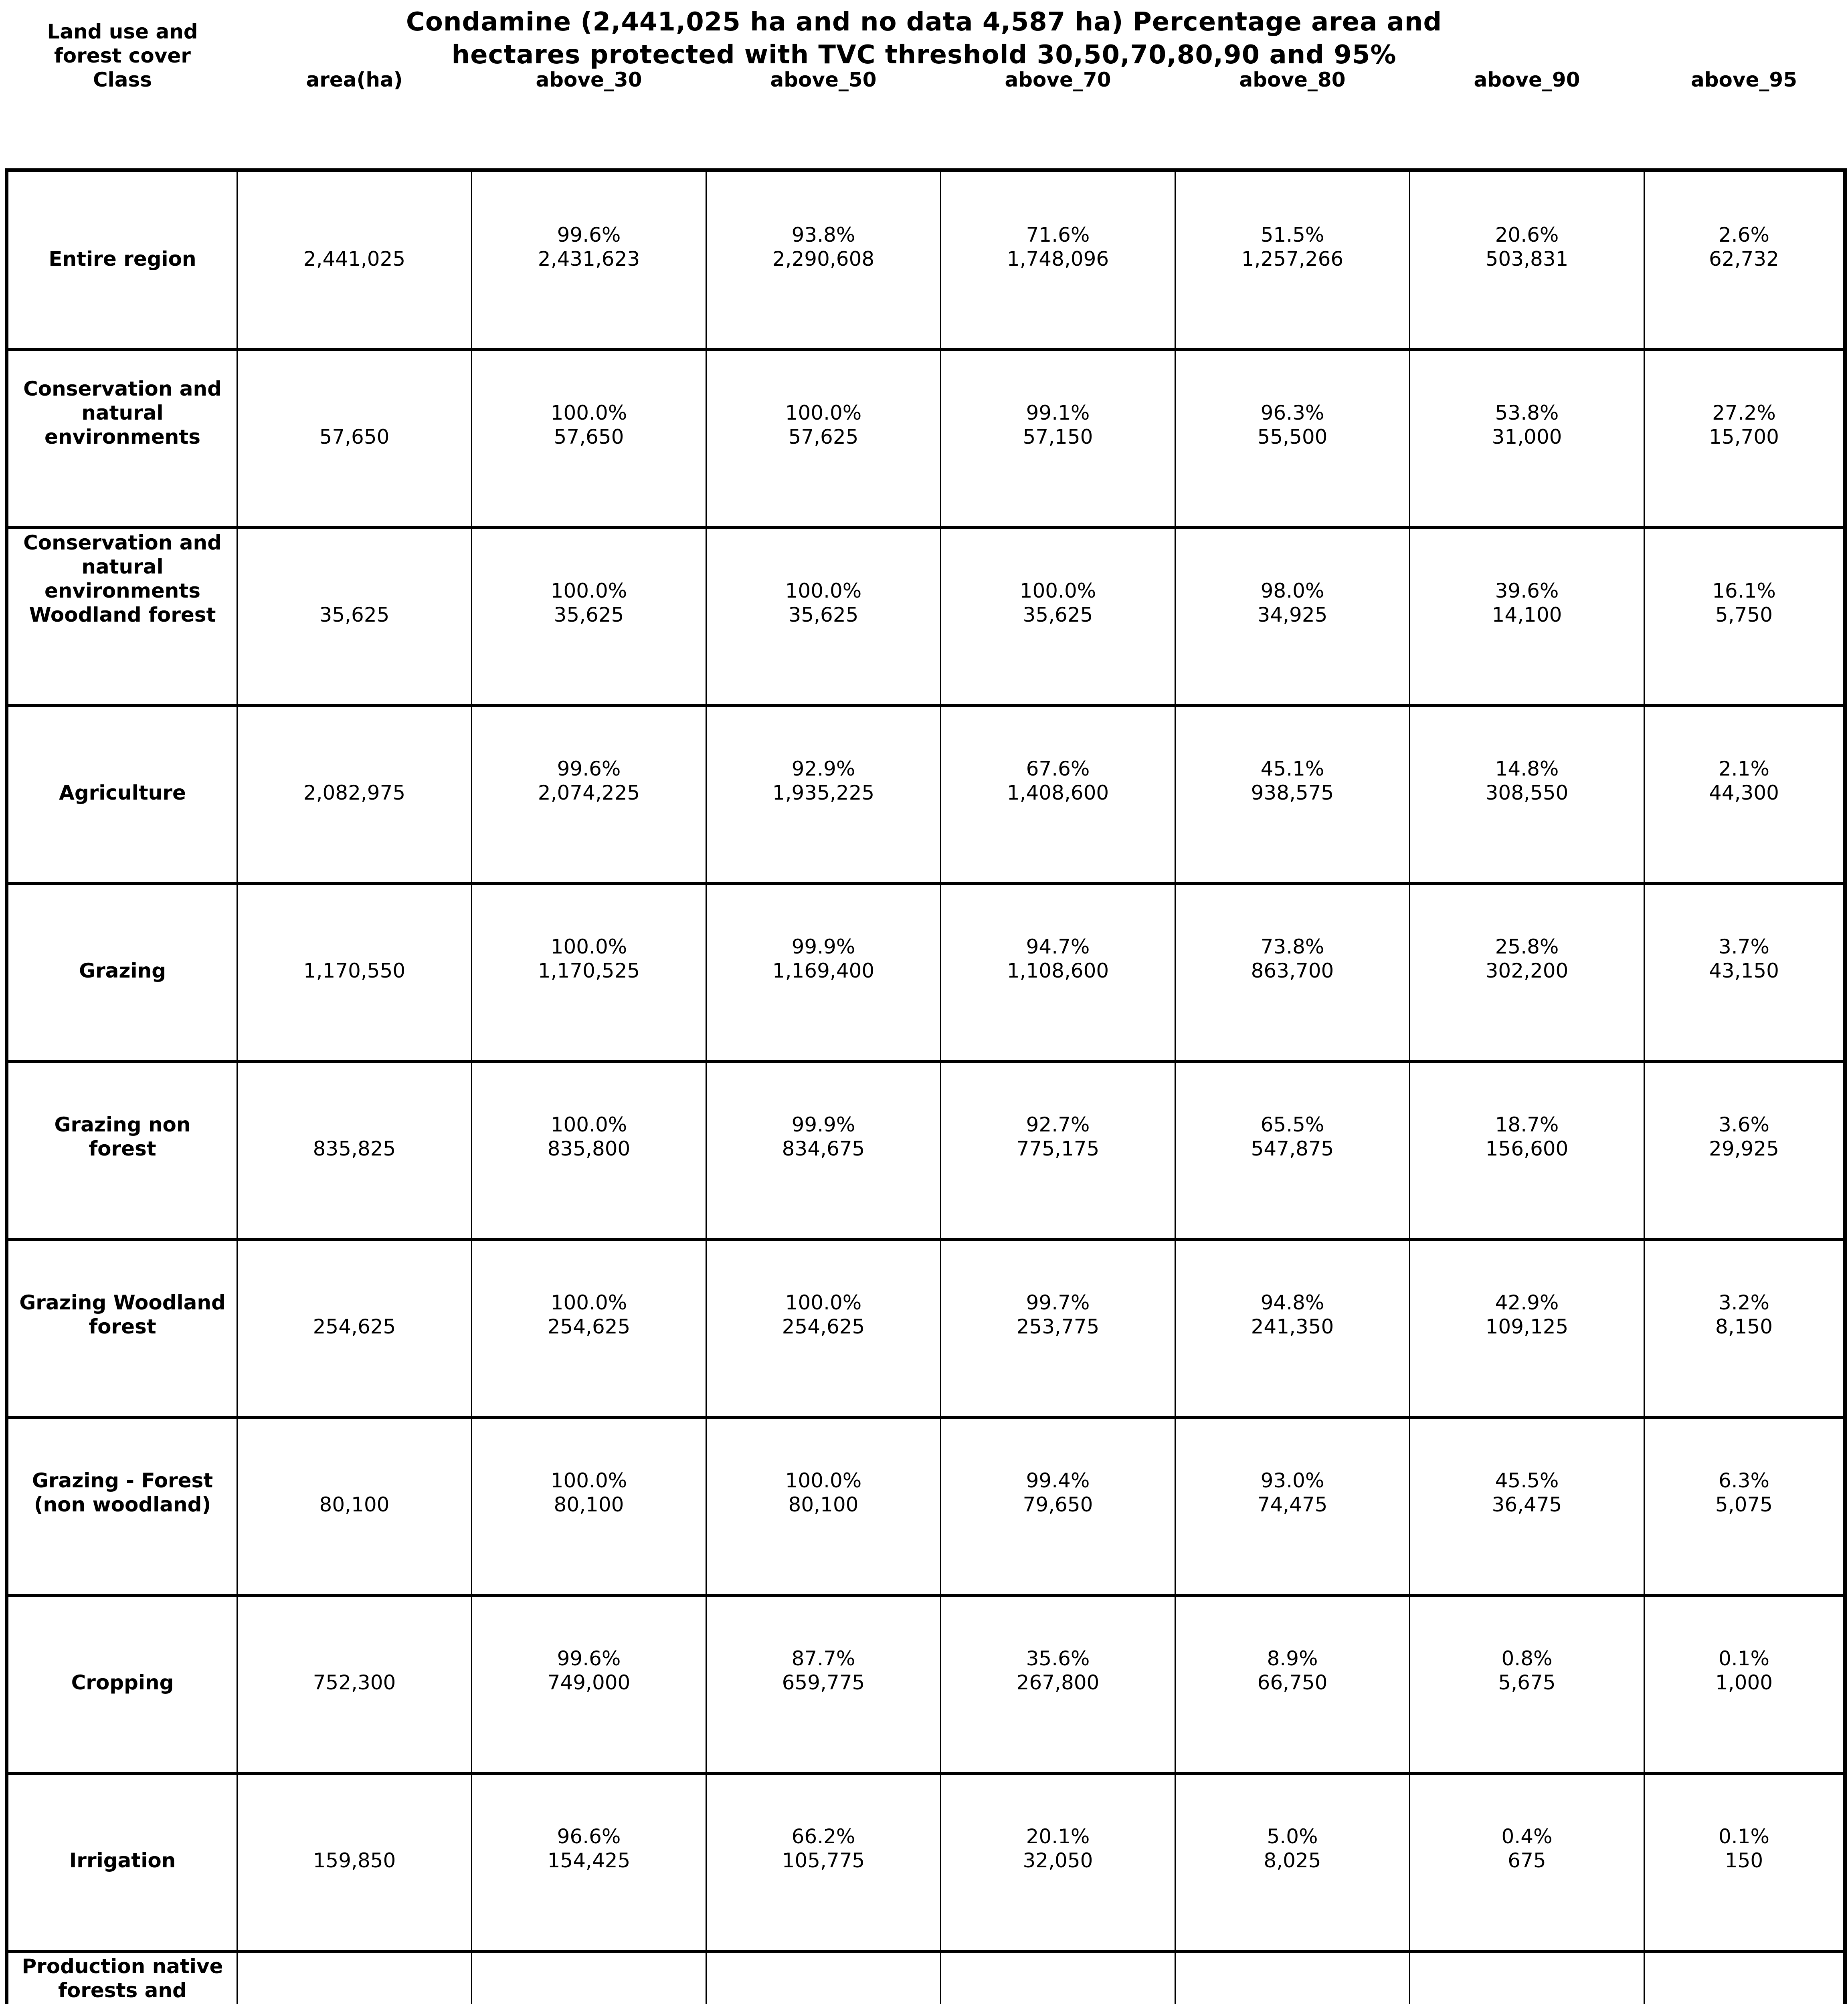 This screenshot has width=1848, height=2004. What do you see at coordinates (823, 247) in the screenshot?
I see `row-0-cell-1-text: 93.8% 2,290,608` at bounding box center [823, 247].